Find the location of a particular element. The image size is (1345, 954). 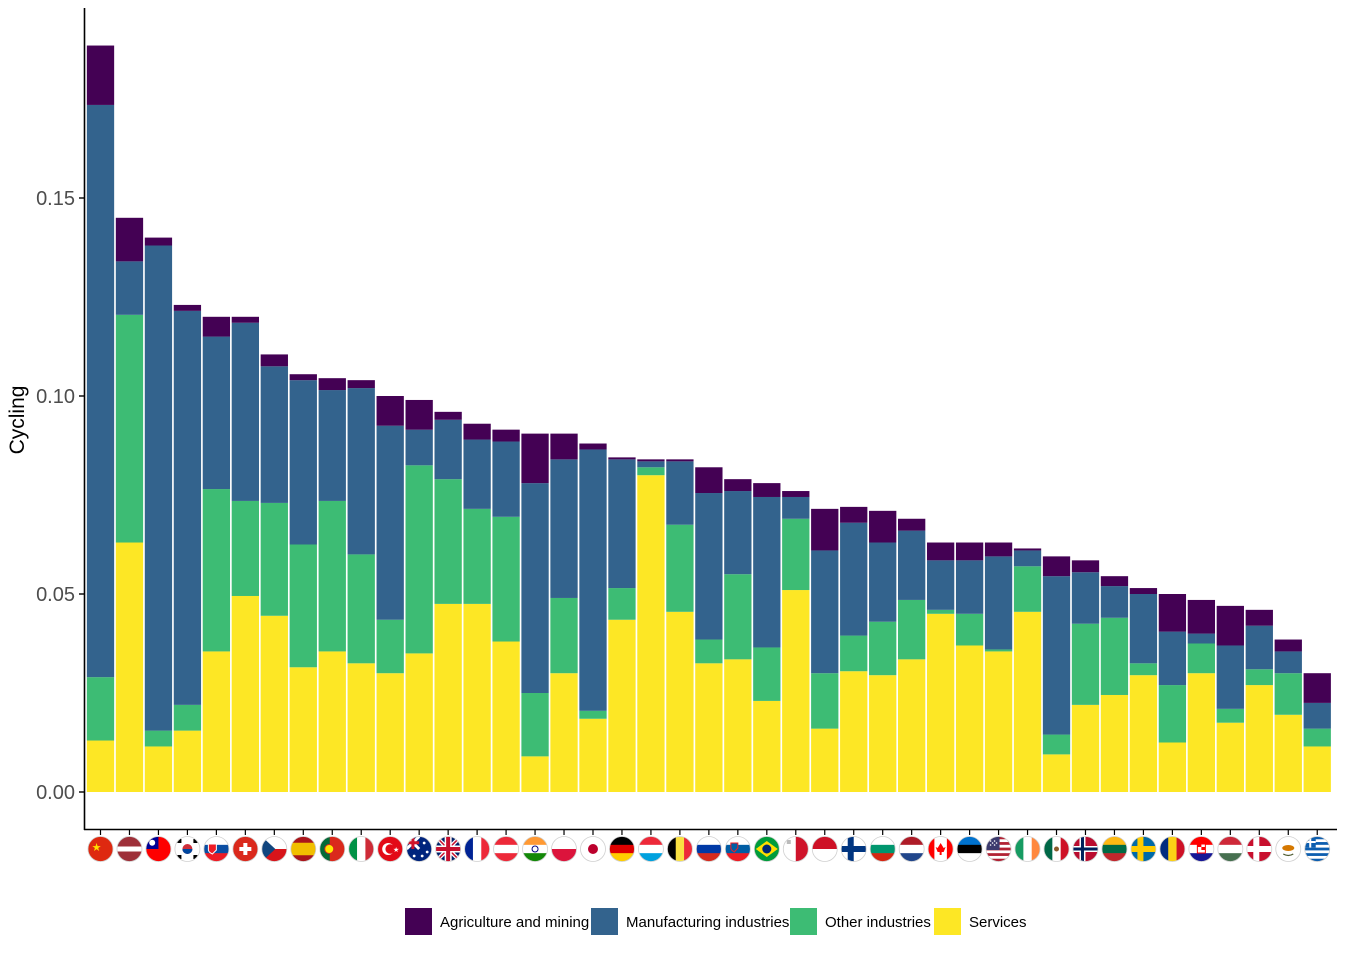

bar-segment-other-industries: India – Other industries: 0.016 is located at coordinates (535, 725).